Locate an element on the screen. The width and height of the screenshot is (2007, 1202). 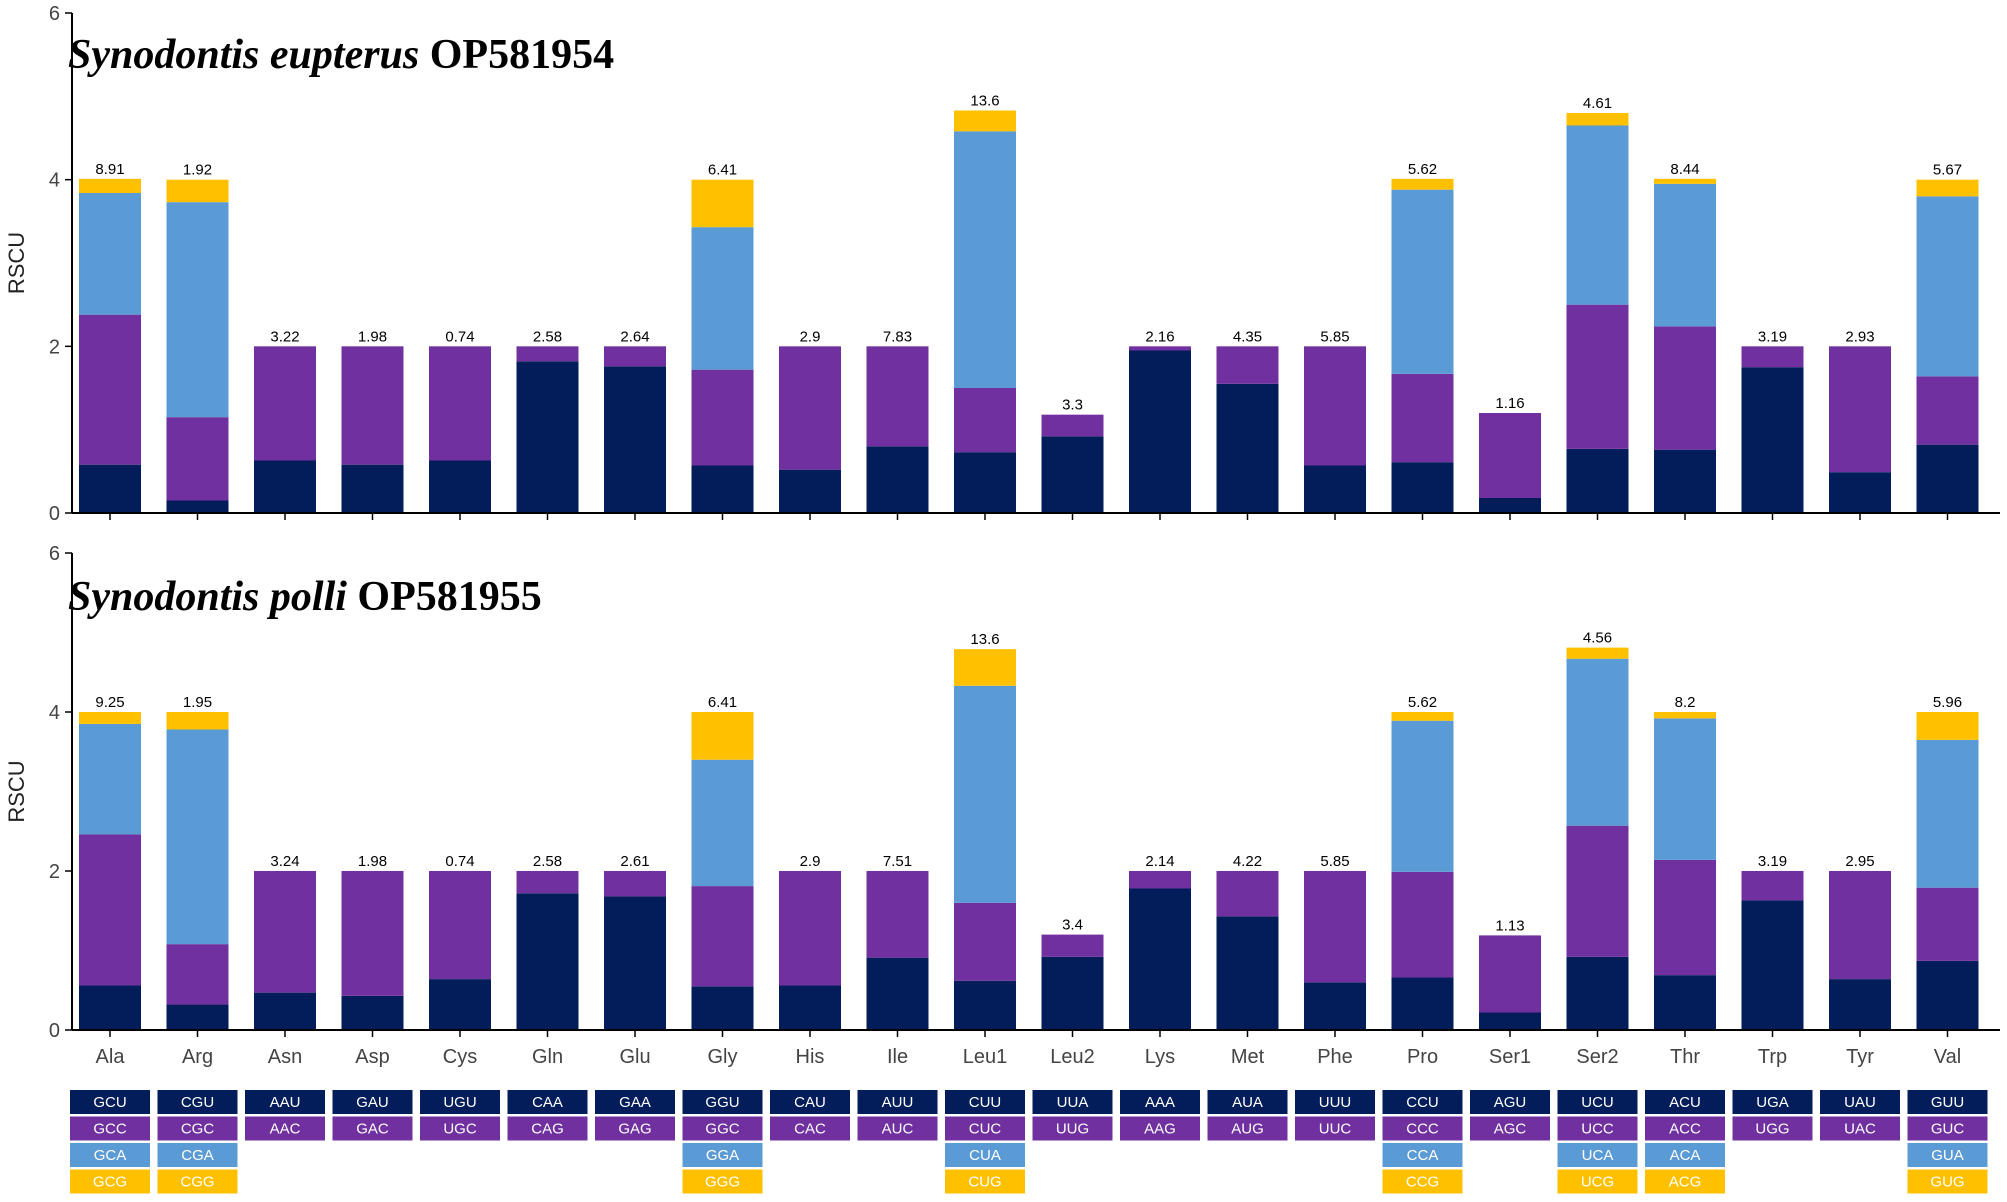
codon-box-GGA is located at coordinates (722, 1155).